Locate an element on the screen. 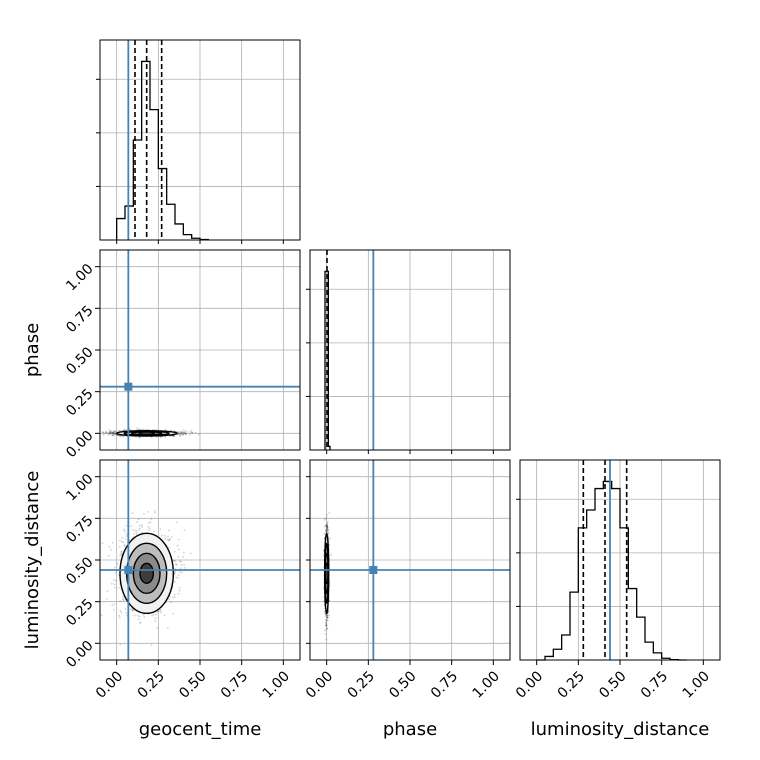 The image size is (760, 760). density-contour is located at coordinates (146, 433).